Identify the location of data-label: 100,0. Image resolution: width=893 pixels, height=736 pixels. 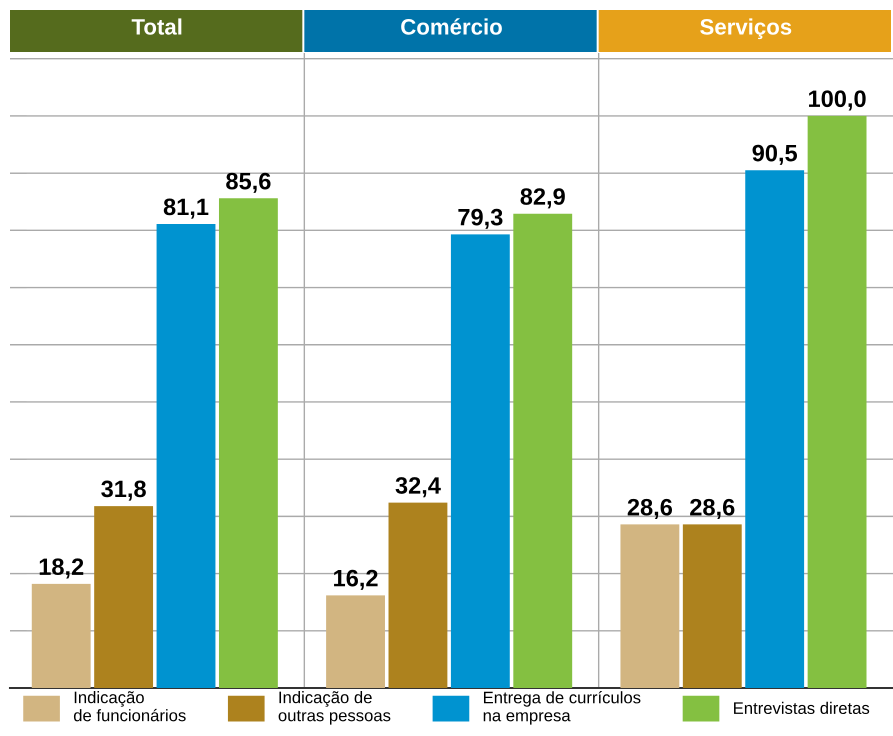
(837, 100).